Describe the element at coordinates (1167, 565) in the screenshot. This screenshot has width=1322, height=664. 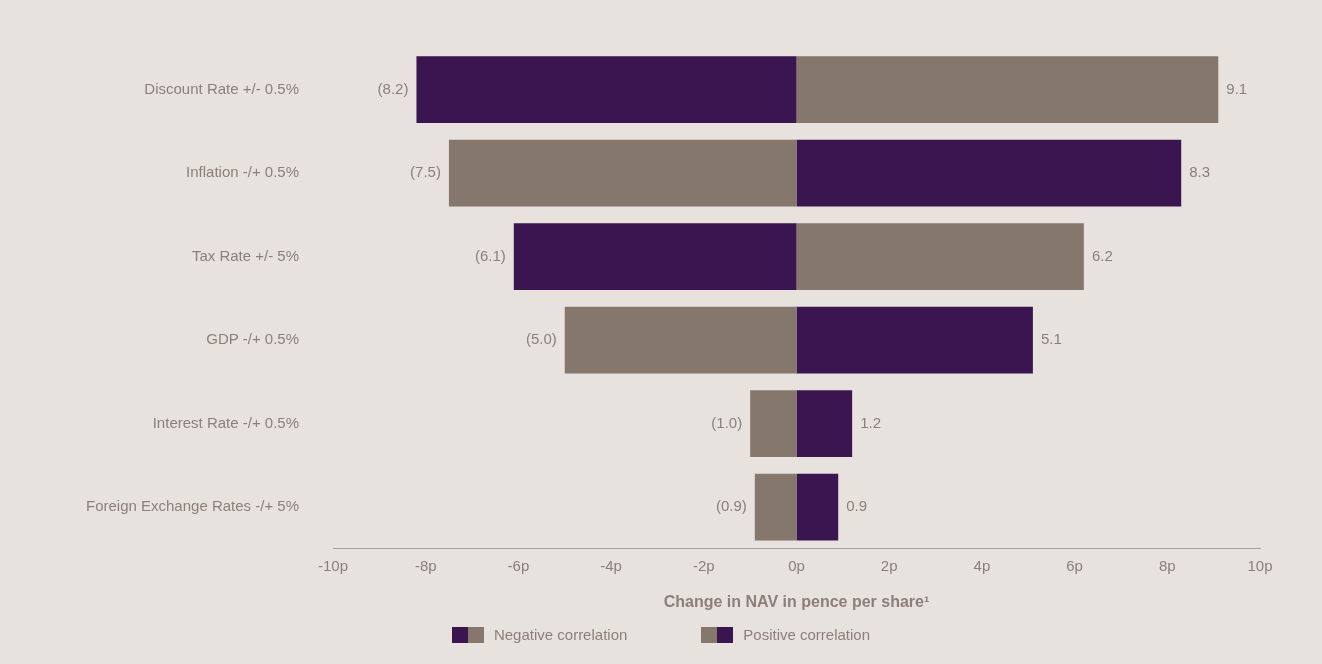
I see `x-tick-label: 8p` at that location.